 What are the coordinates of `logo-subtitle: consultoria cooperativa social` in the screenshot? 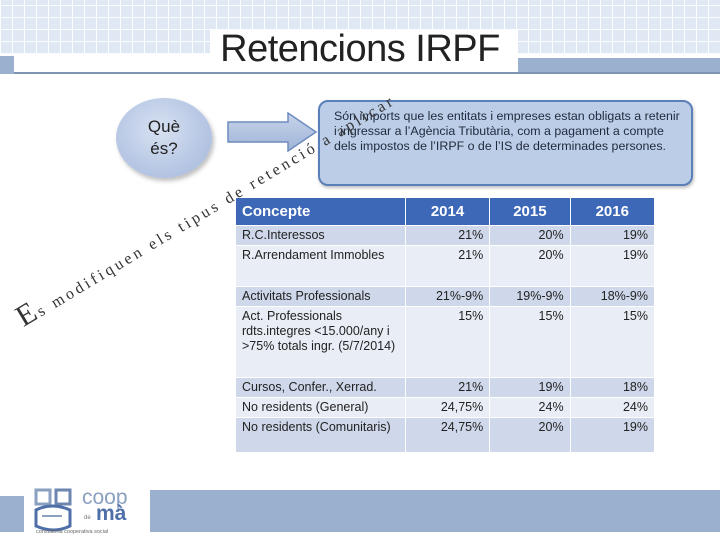 It's located at (72, 532).